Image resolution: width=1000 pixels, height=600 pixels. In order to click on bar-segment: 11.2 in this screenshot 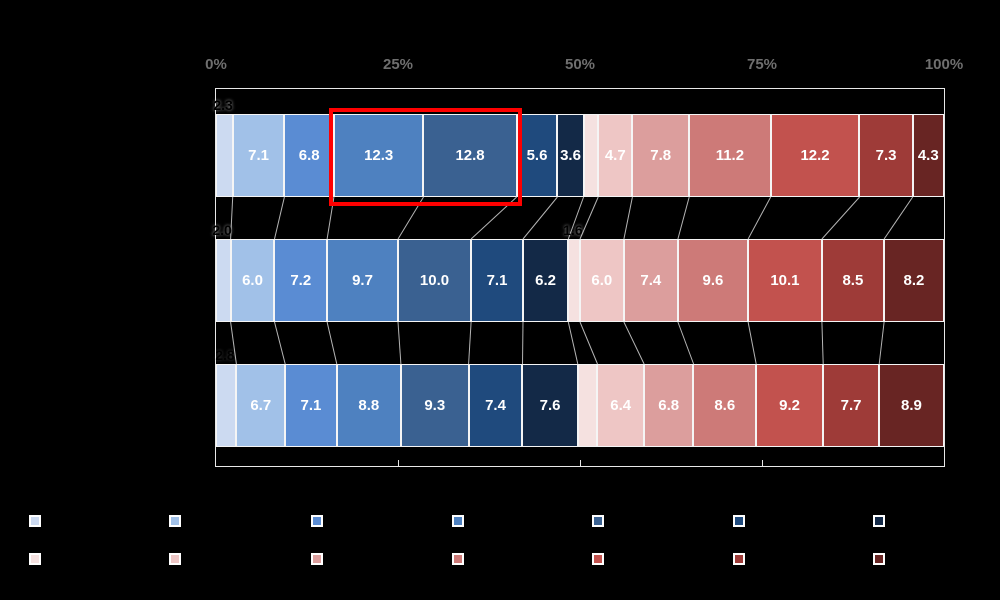, I will do `click(730, 155)`.